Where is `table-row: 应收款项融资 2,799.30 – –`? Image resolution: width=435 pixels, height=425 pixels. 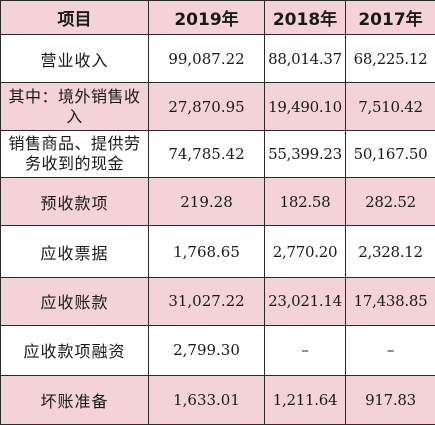
table-row: 应收款项融资 2,799.30 – – is located at coordinates (217, 350).